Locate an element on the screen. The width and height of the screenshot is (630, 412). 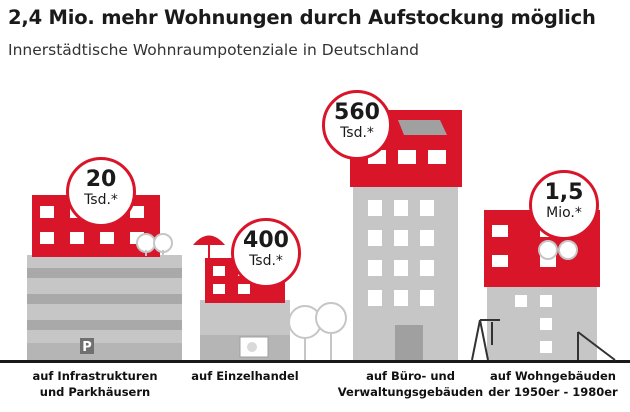
parking-icon-bg is located at coordinates (87, 346).